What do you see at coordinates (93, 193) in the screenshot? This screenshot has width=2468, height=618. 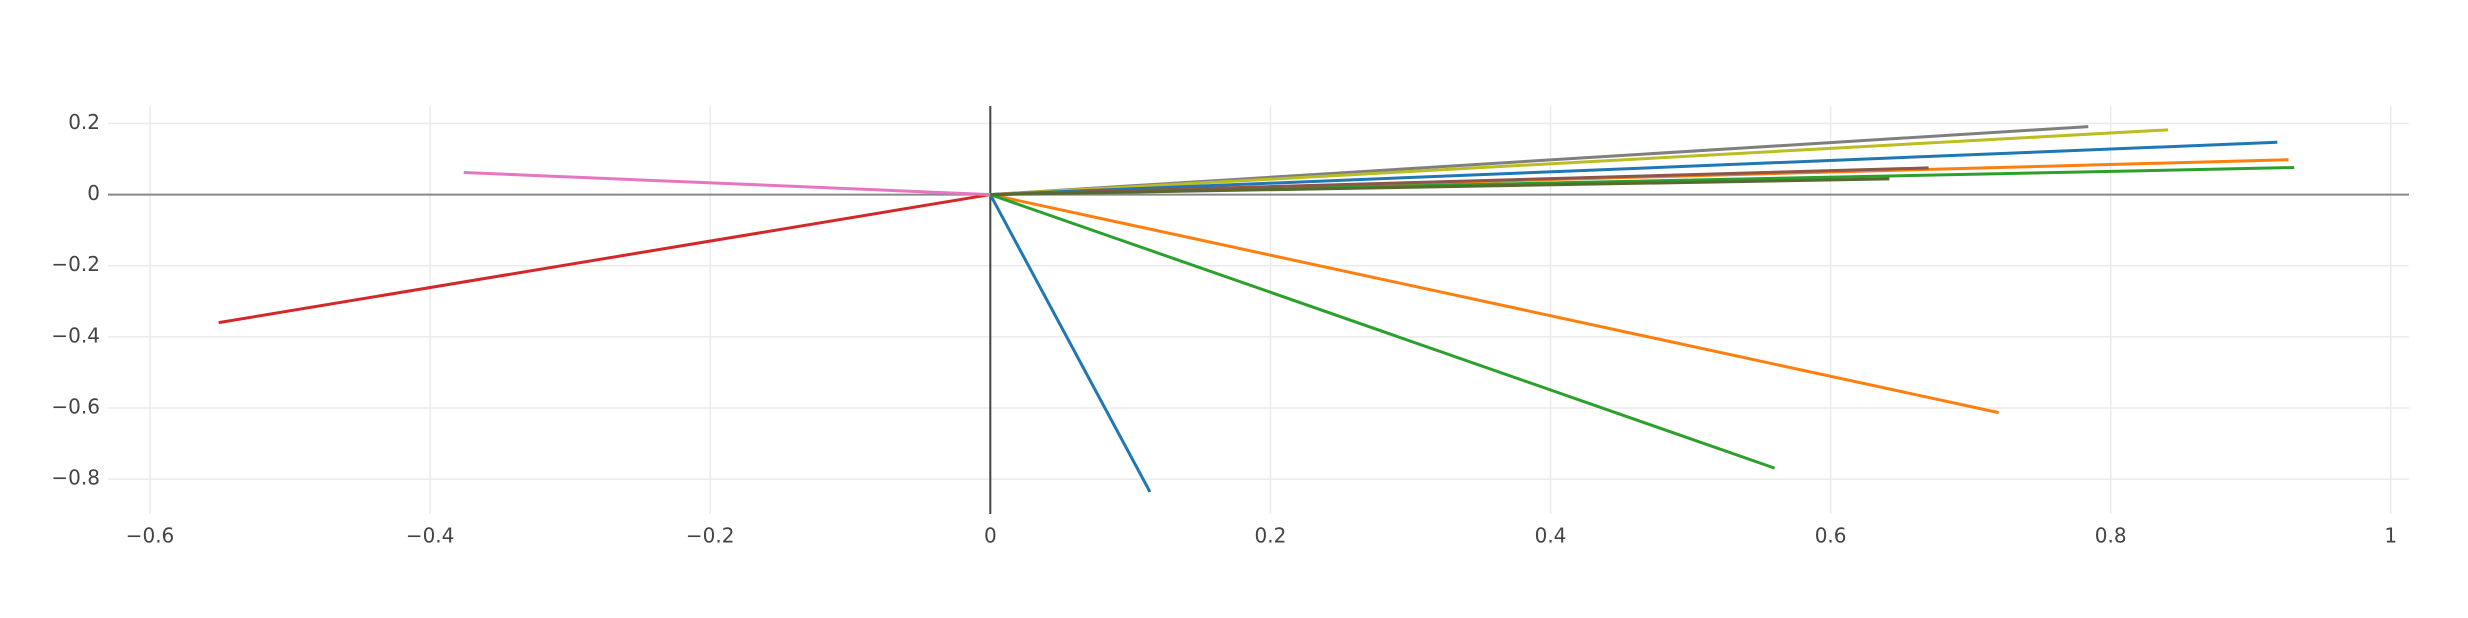 I see `y-tick-label: 0` at bounding box center [93, 193].